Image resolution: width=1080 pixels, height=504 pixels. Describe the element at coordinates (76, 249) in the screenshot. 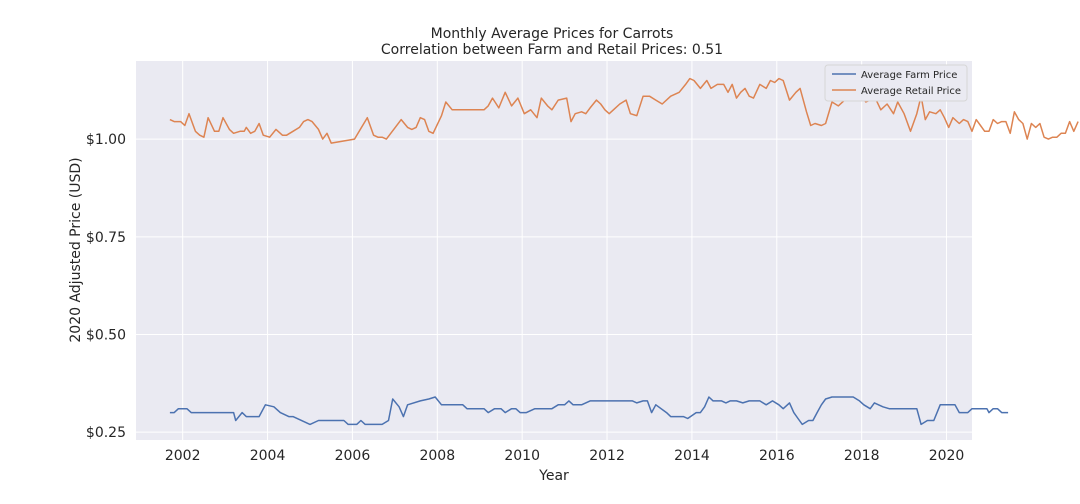

I see `y-axis-label: 2020 Adjusted Price (USD)` at that location.